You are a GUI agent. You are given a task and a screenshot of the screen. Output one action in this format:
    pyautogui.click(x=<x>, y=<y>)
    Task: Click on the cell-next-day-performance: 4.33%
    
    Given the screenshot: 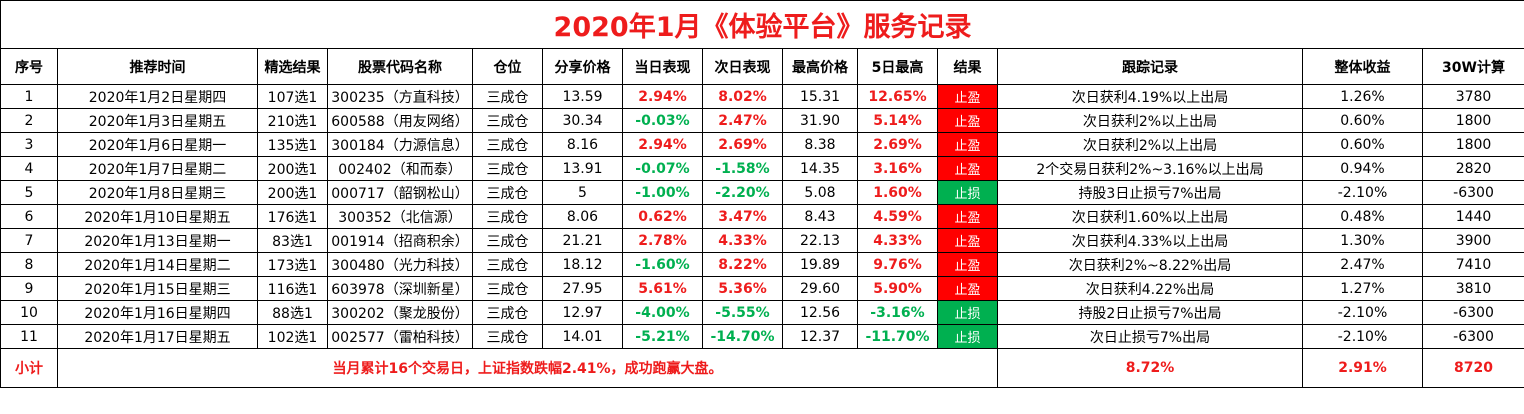 What is the action you would take?
    pyautogui.click(x=742, y=240)
    